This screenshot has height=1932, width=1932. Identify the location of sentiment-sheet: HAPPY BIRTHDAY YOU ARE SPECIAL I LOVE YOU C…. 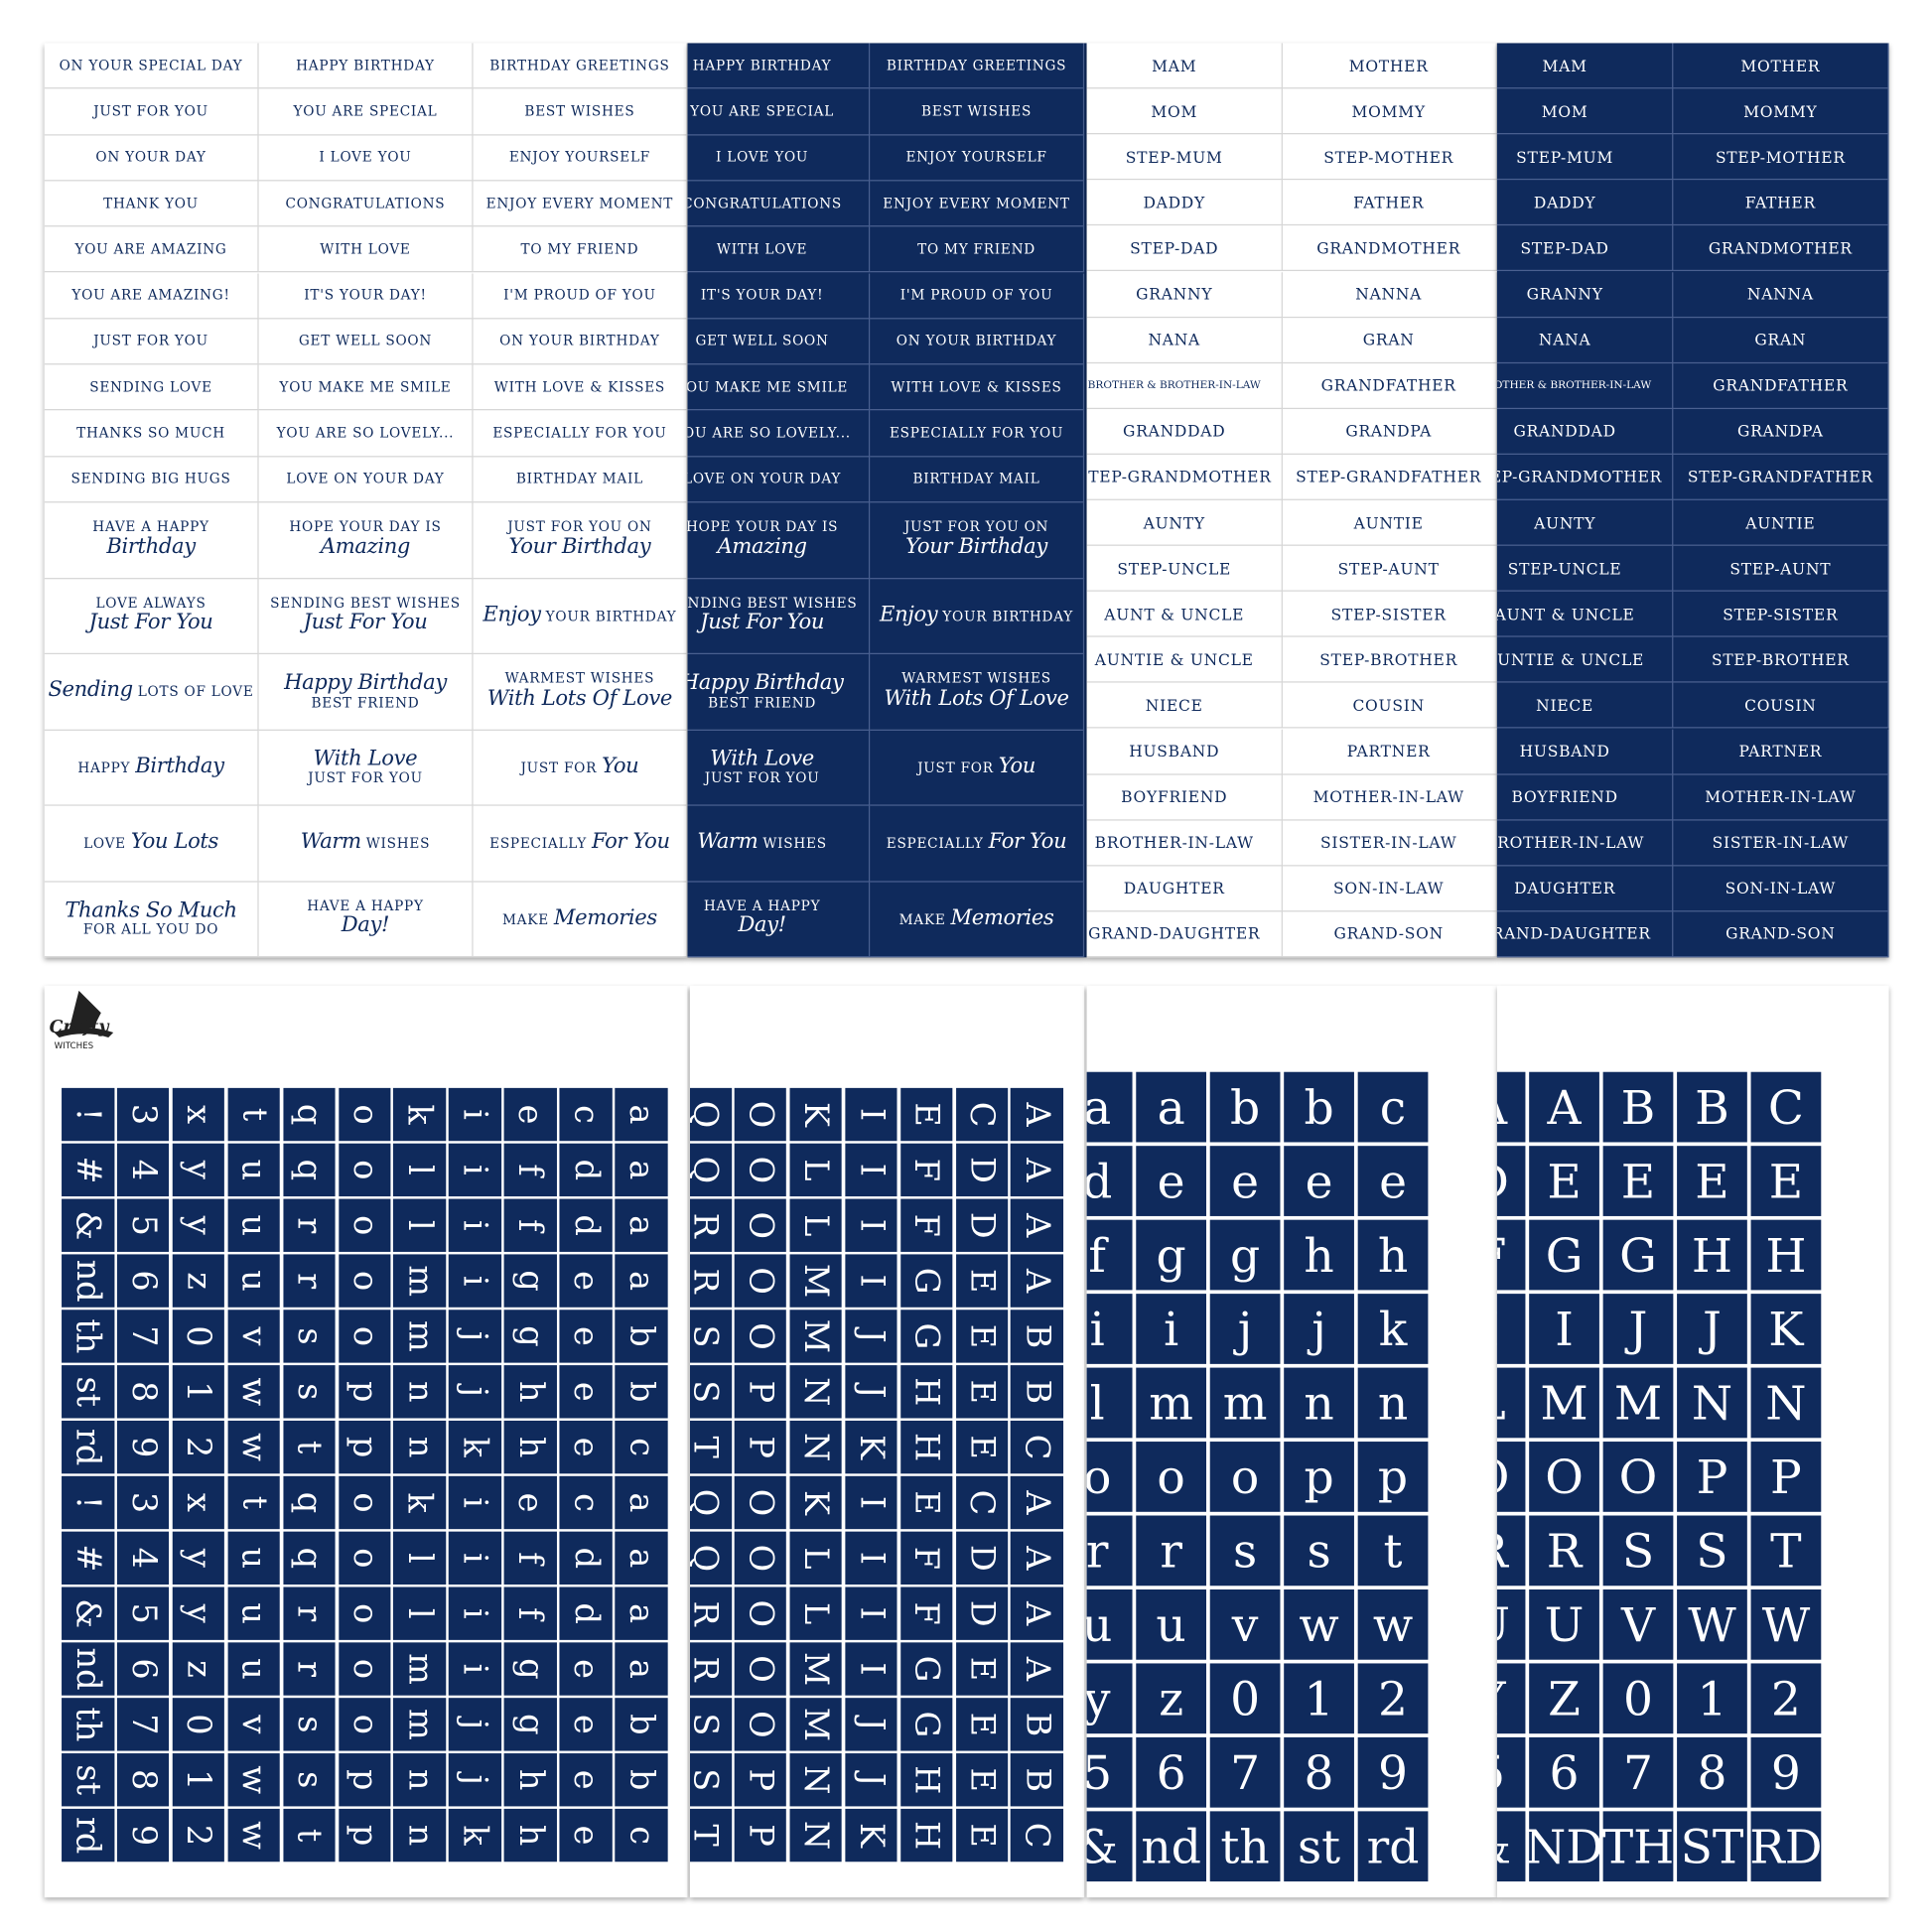
(887, 501).